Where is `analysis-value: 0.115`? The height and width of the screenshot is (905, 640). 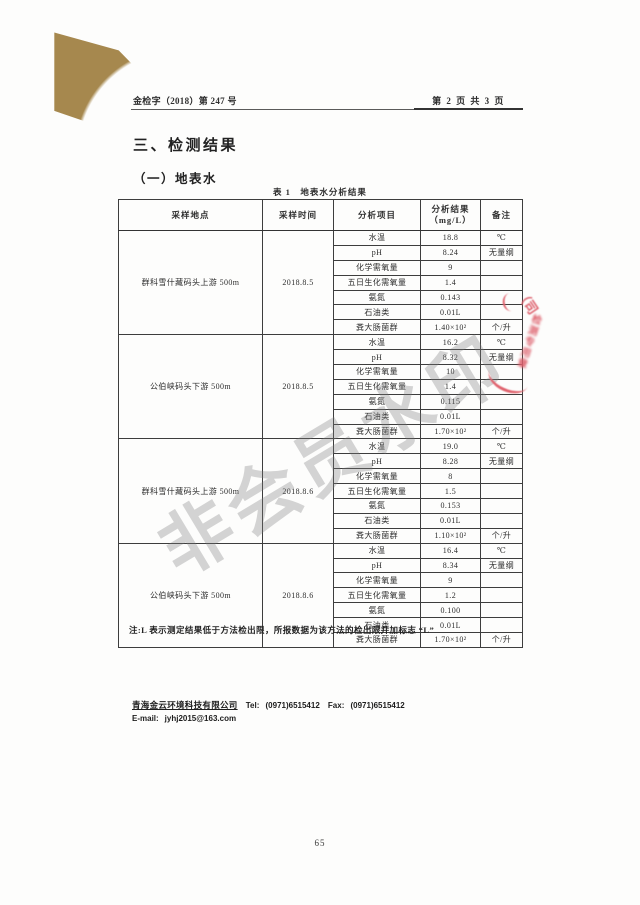
analysis-value: 0.115 is located at coordinates (450, 401).